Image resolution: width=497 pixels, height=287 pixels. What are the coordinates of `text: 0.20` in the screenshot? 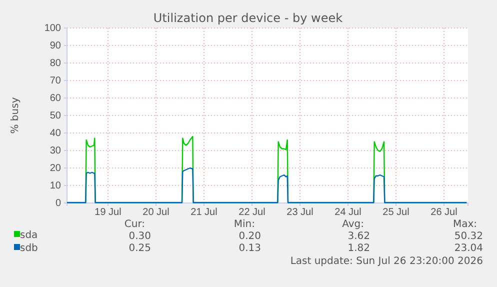 It's located at (249, 236).